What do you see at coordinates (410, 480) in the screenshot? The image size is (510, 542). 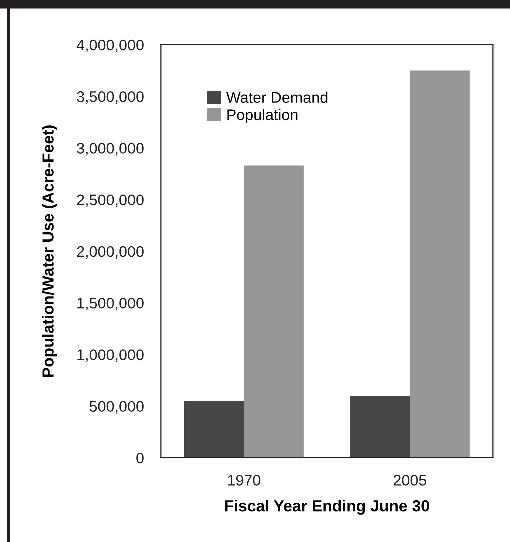 I see `x-tick-label: 2005` at bounding box center [410, 480].